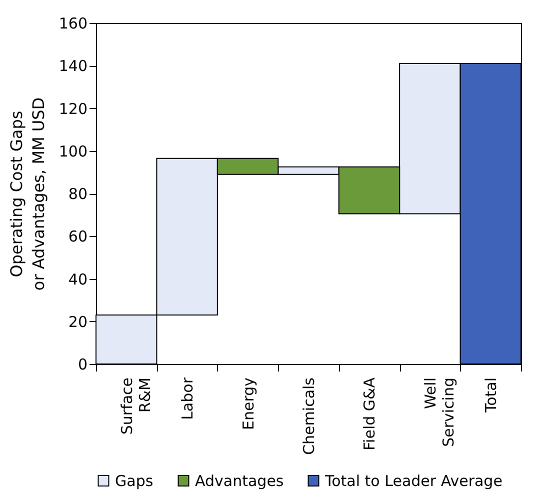 This screenshot has width=546, height=501. Describe the element at coordinates (27, 194) in the screenshot. I see `y-axis-title: Operating Cost Gaps or Advantages, MM USD` at that location.